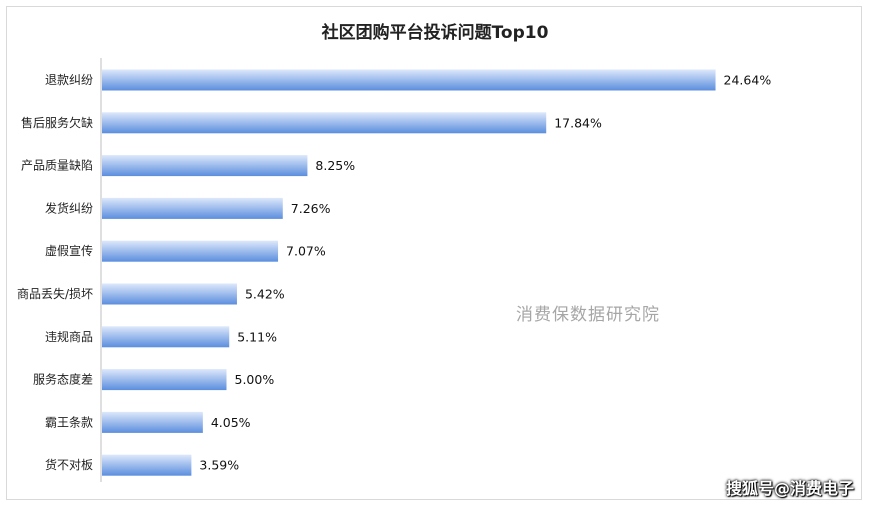  I want to click on chart-title: 社区团购平台投诉问题Top10, so click(435, 33).